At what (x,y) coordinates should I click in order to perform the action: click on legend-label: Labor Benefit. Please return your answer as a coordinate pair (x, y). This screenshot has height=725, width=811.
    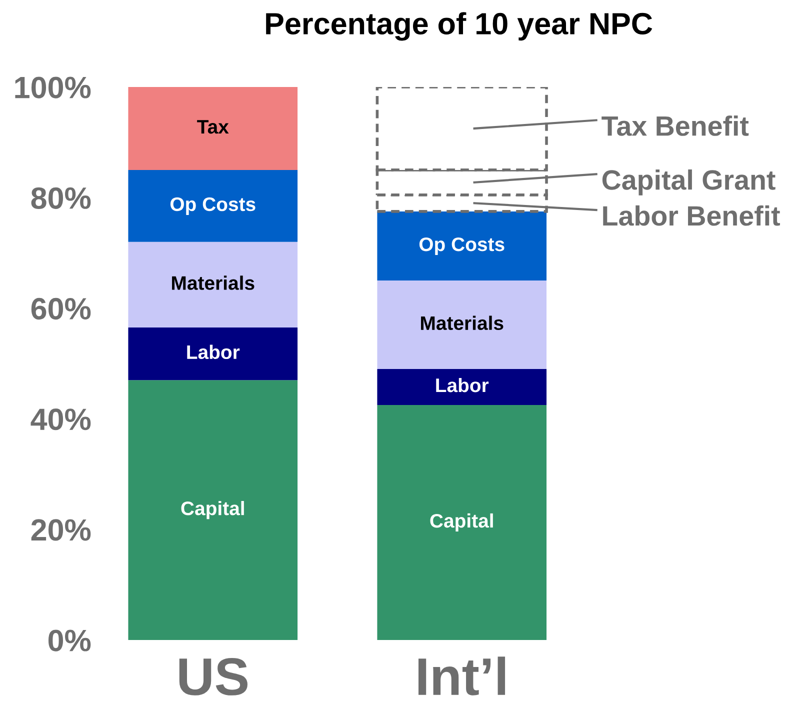
    Looking at the image, I should click on (691, 215).